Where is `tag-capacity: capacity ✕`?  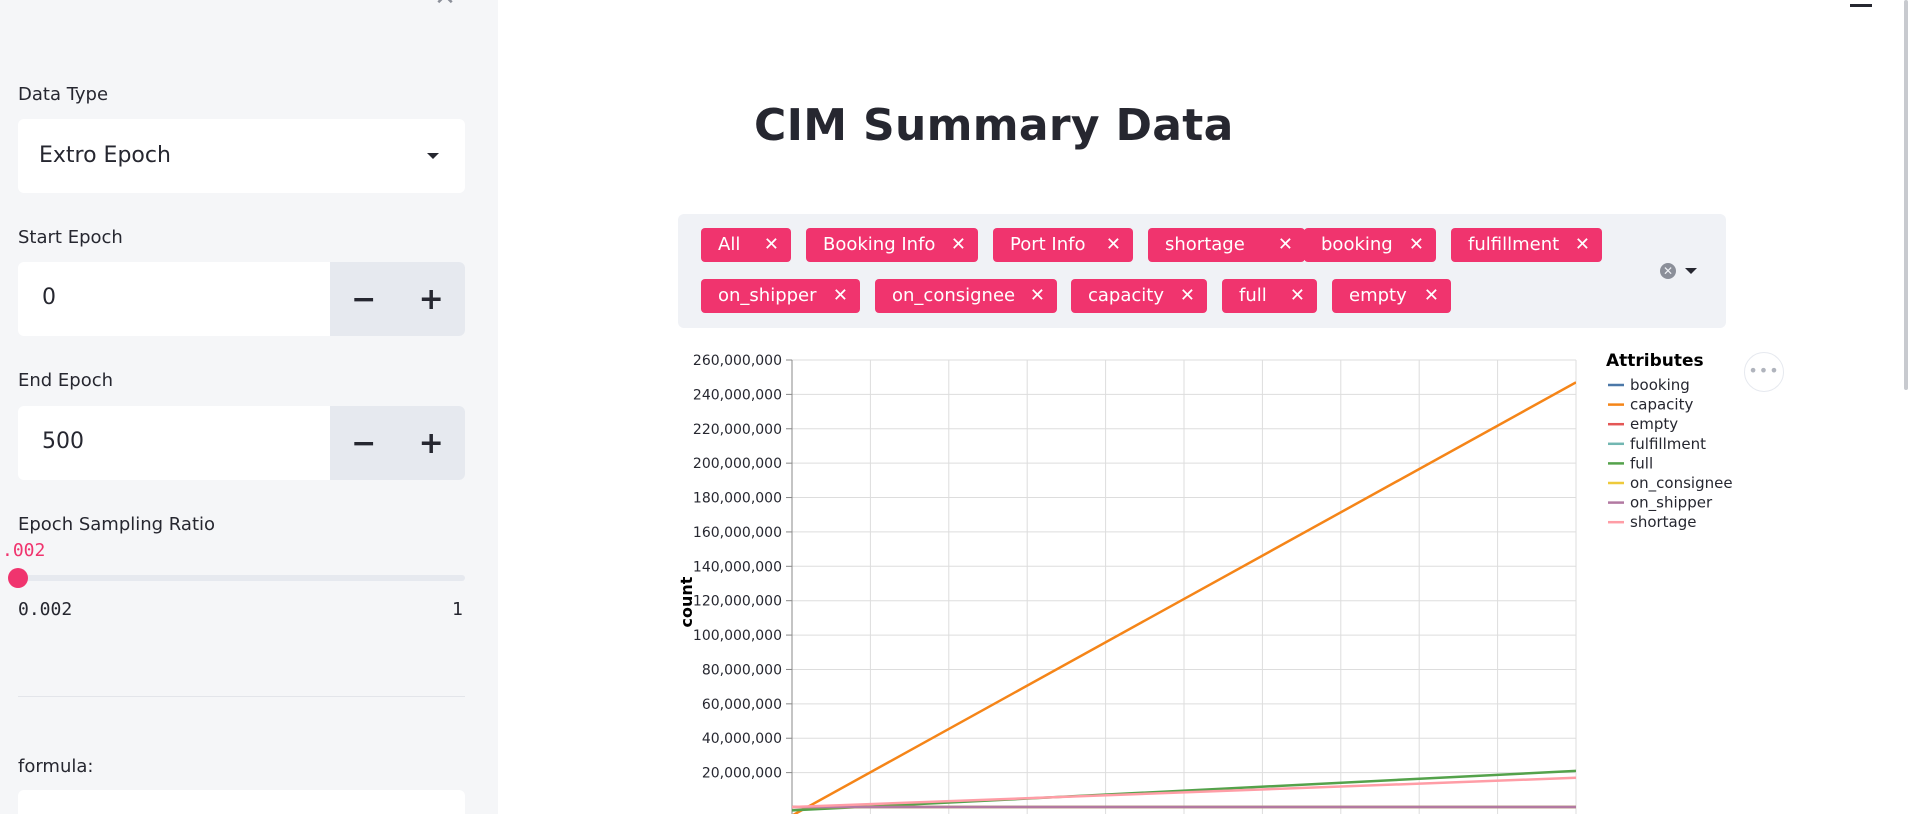
tag-capacity: capacity ✕ is located at coordinates (1139, 296).